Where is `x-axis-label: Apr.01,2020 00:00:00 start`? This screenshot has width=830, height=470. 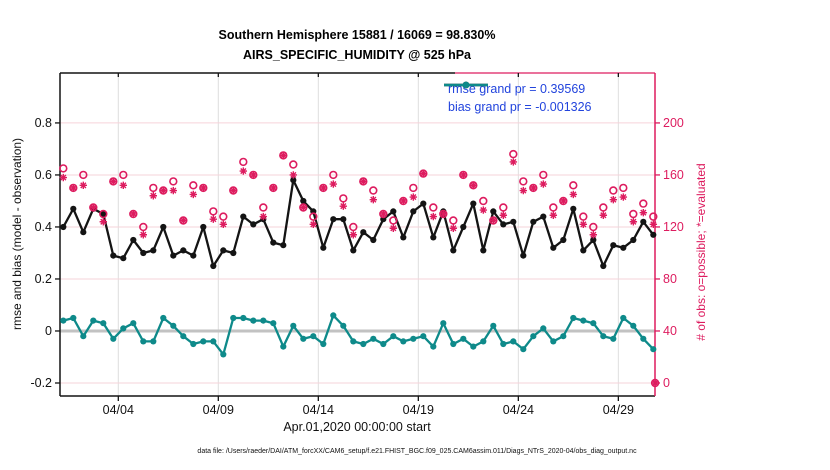 x-axis-label: Apr.01,2020 00:00:00 start is located at coordinates (357, 427).